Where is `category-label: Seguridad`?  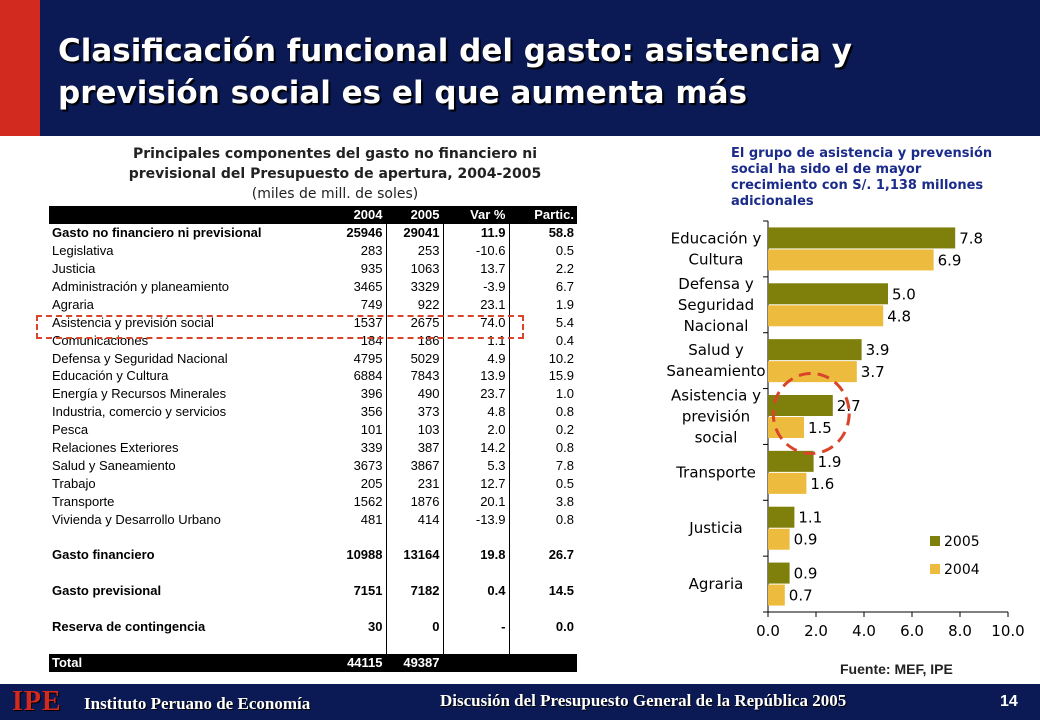 category-label: Seguridad is located at coordinates (716, 305).